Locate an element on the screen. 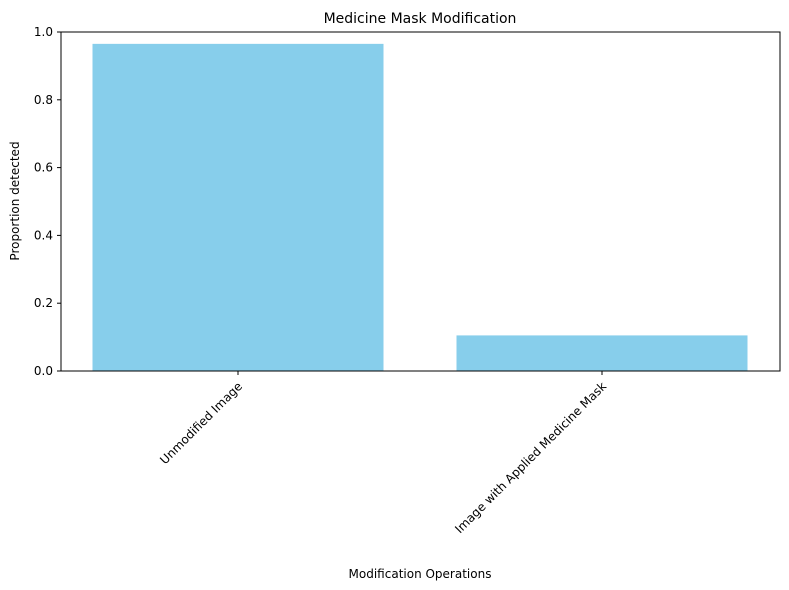 The height and width of the screenshot is (590, 789). y-axis-label: Proportion detected is located at coordinates (15, 200).